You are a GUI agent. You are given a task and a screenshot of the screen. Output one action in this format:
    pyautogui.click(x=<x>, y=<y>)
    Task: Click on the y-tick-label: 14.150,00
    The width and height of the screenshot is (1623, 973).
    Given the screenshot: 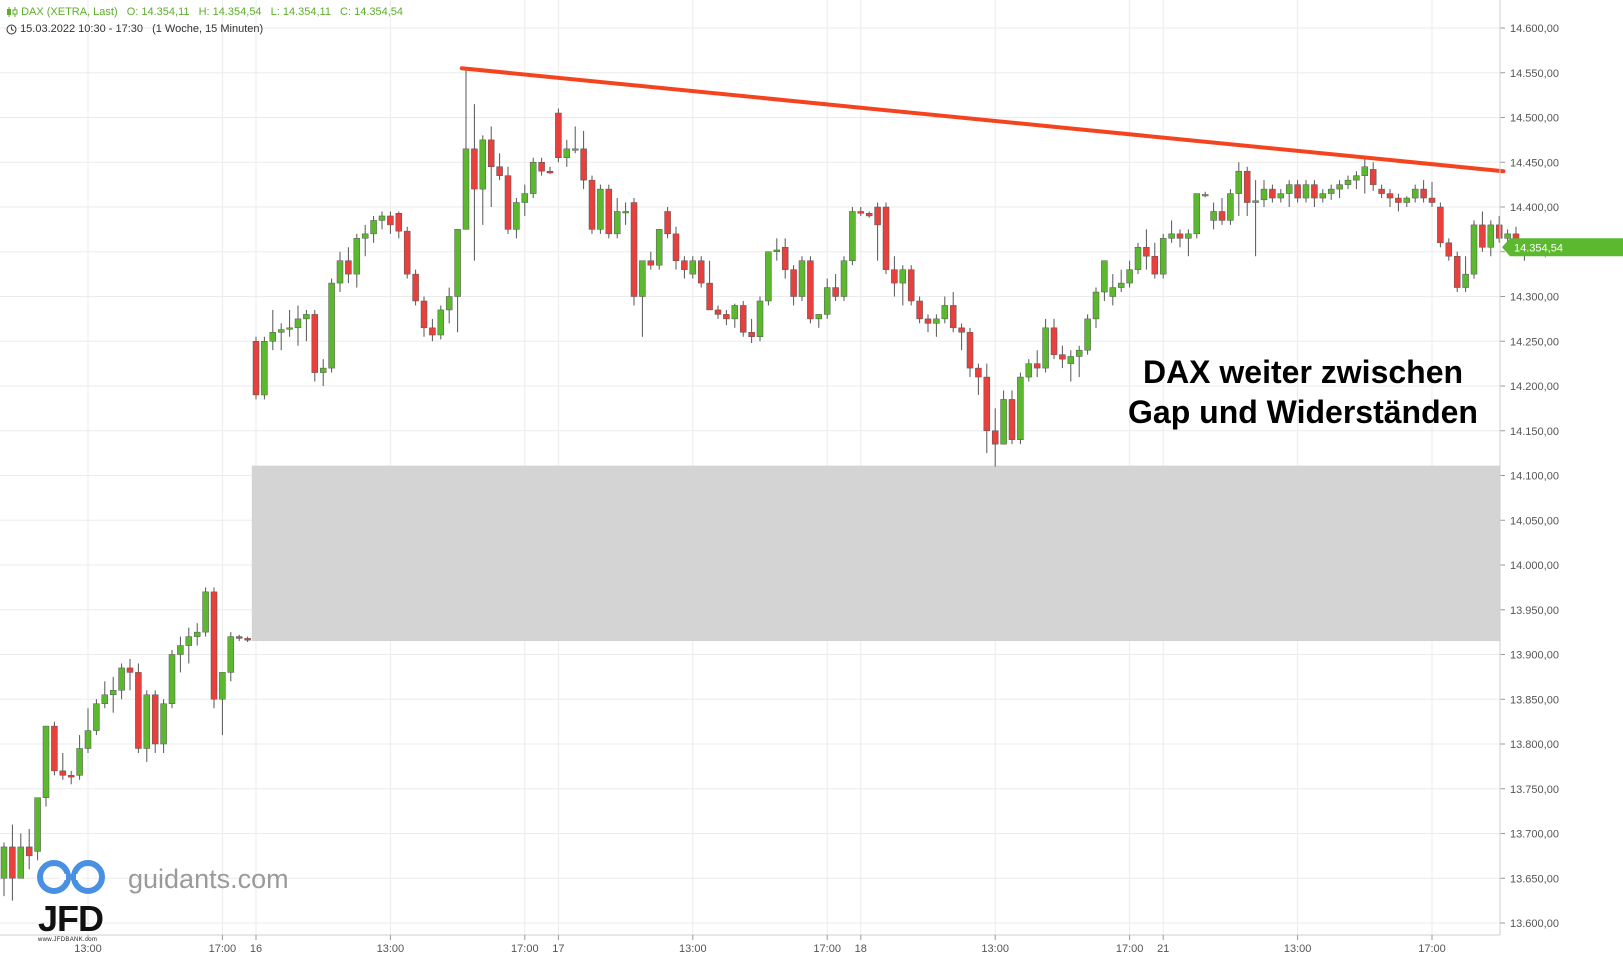 What is the action you would take?
    pyautogui.click(x=1534, y=432)
    